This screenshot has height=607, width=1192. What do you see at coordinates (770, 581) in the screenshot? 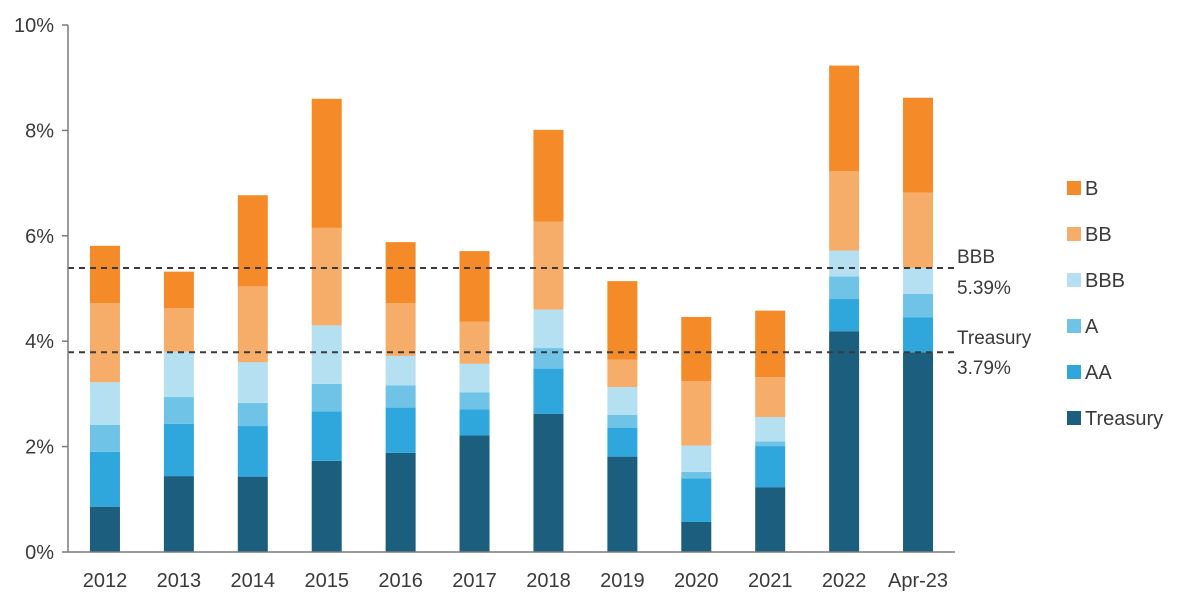
I see `x-tick-label: 2021` at bounding box center [770, 581].